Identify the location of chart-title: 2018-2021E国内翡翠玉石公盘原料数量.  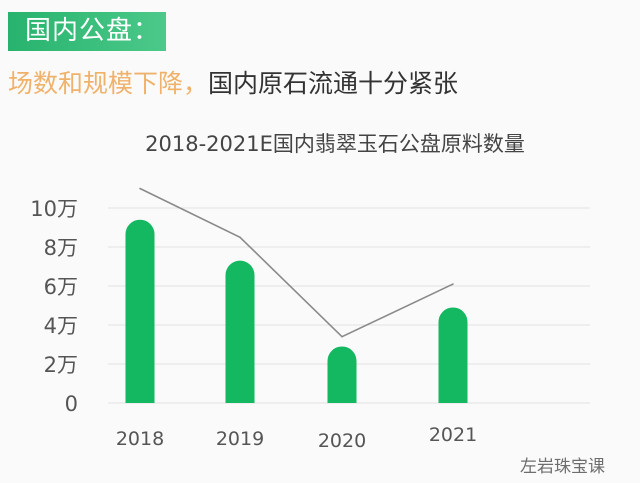
(335, 144).